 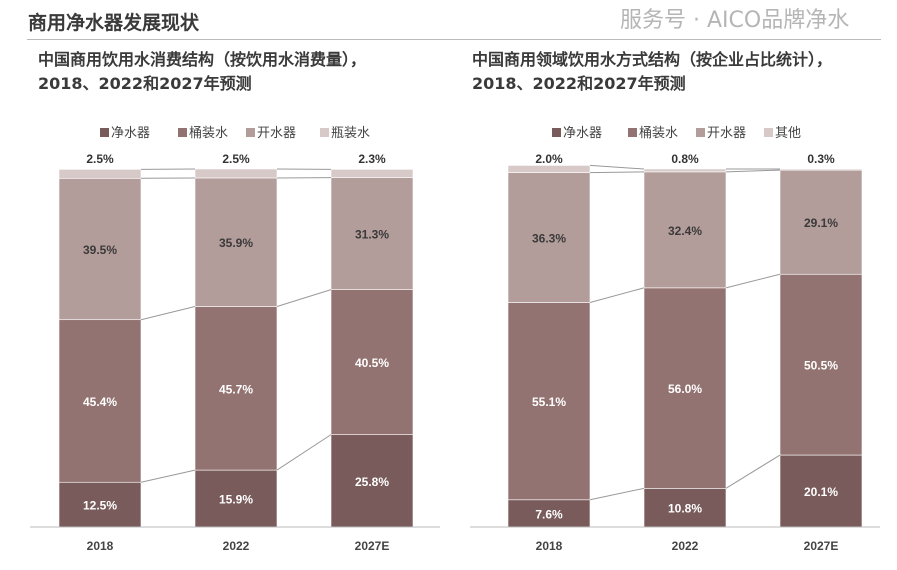 I want to click on legend-label: 瓶装水, so click(x=350, y=132).